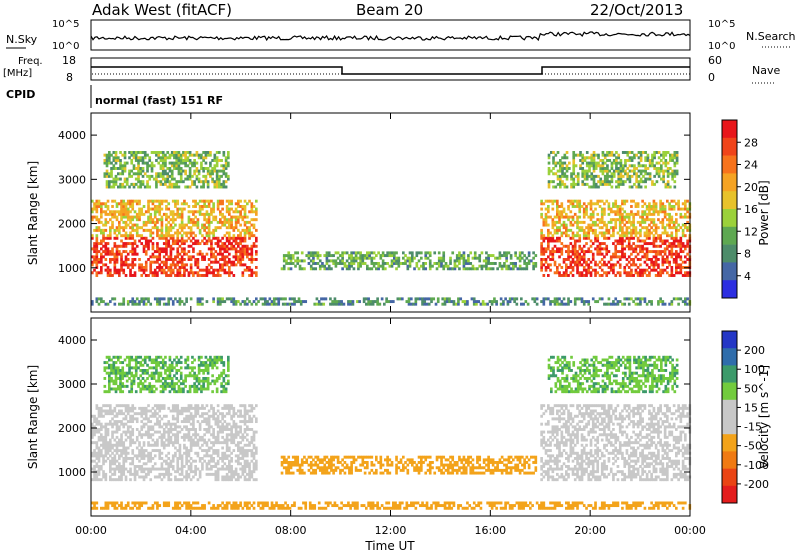  What do you see at coordinates (159, 100) in the screenshot?
I see `cpid-text: normal (fast) 151 RF` at bounding box center [159, 100].